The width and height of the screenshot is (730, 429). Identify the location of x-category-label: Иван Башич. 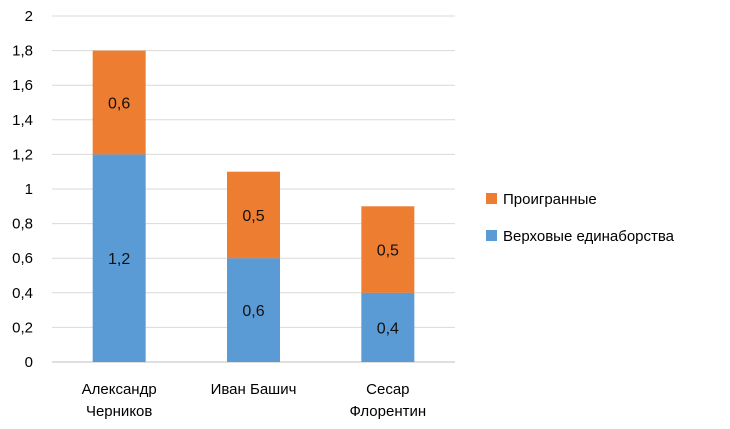
(254, 389).